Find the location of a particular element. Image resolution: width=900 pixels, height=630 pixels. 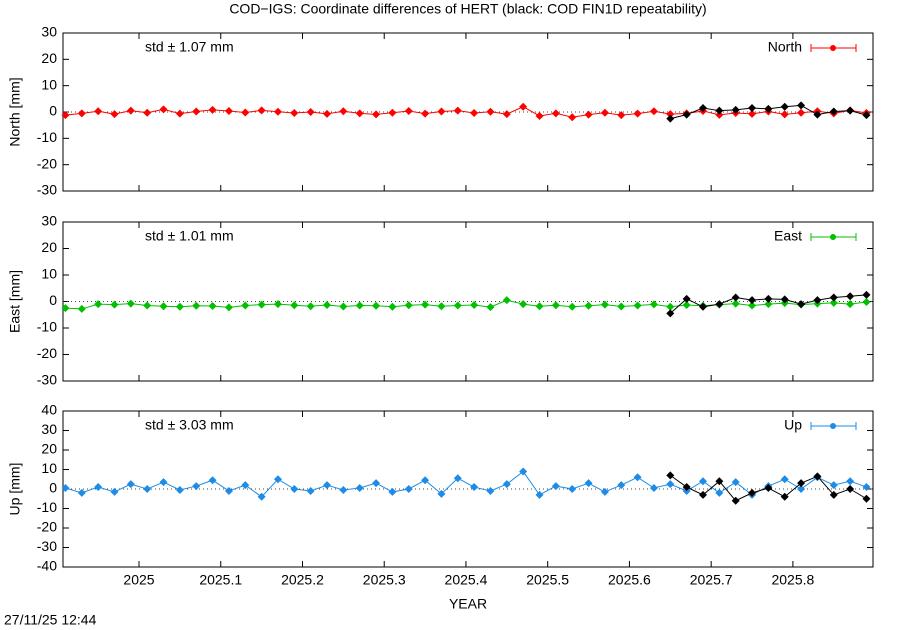

y-tick-label: -40 is located at coordinates (47, 566).